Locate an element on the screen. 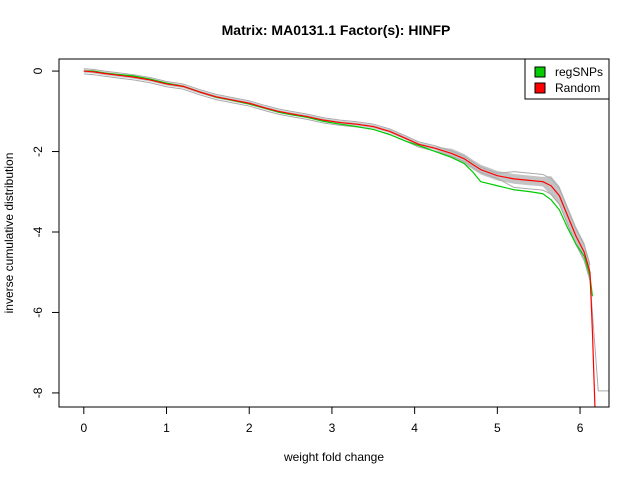 Image resolution: width=640 pixels, height=480 pixels. x-tick-label: 4 is located at coordinates (414, 428).